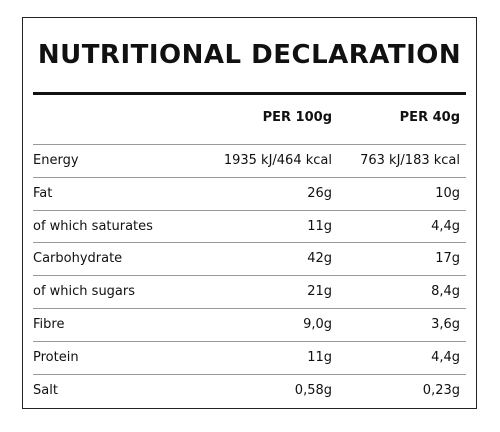 This screenshot has width=500, height=432. I want to click on nutrient-value: 26g, so click(319, 193).